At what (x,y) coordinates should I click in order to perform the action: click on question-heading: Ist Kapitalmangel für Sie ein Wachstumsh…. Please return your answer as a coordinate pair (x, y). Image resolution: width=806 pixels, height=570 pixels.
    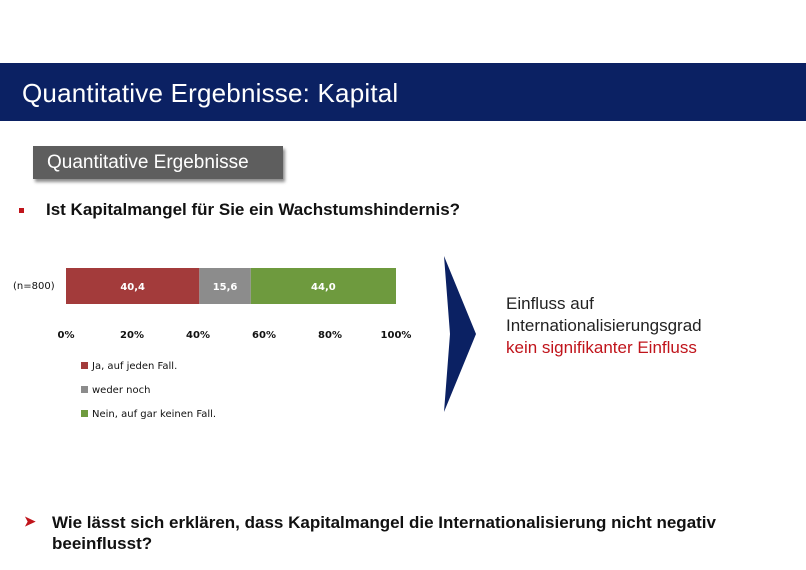
    Looking at the image, I should click on (253, 209).